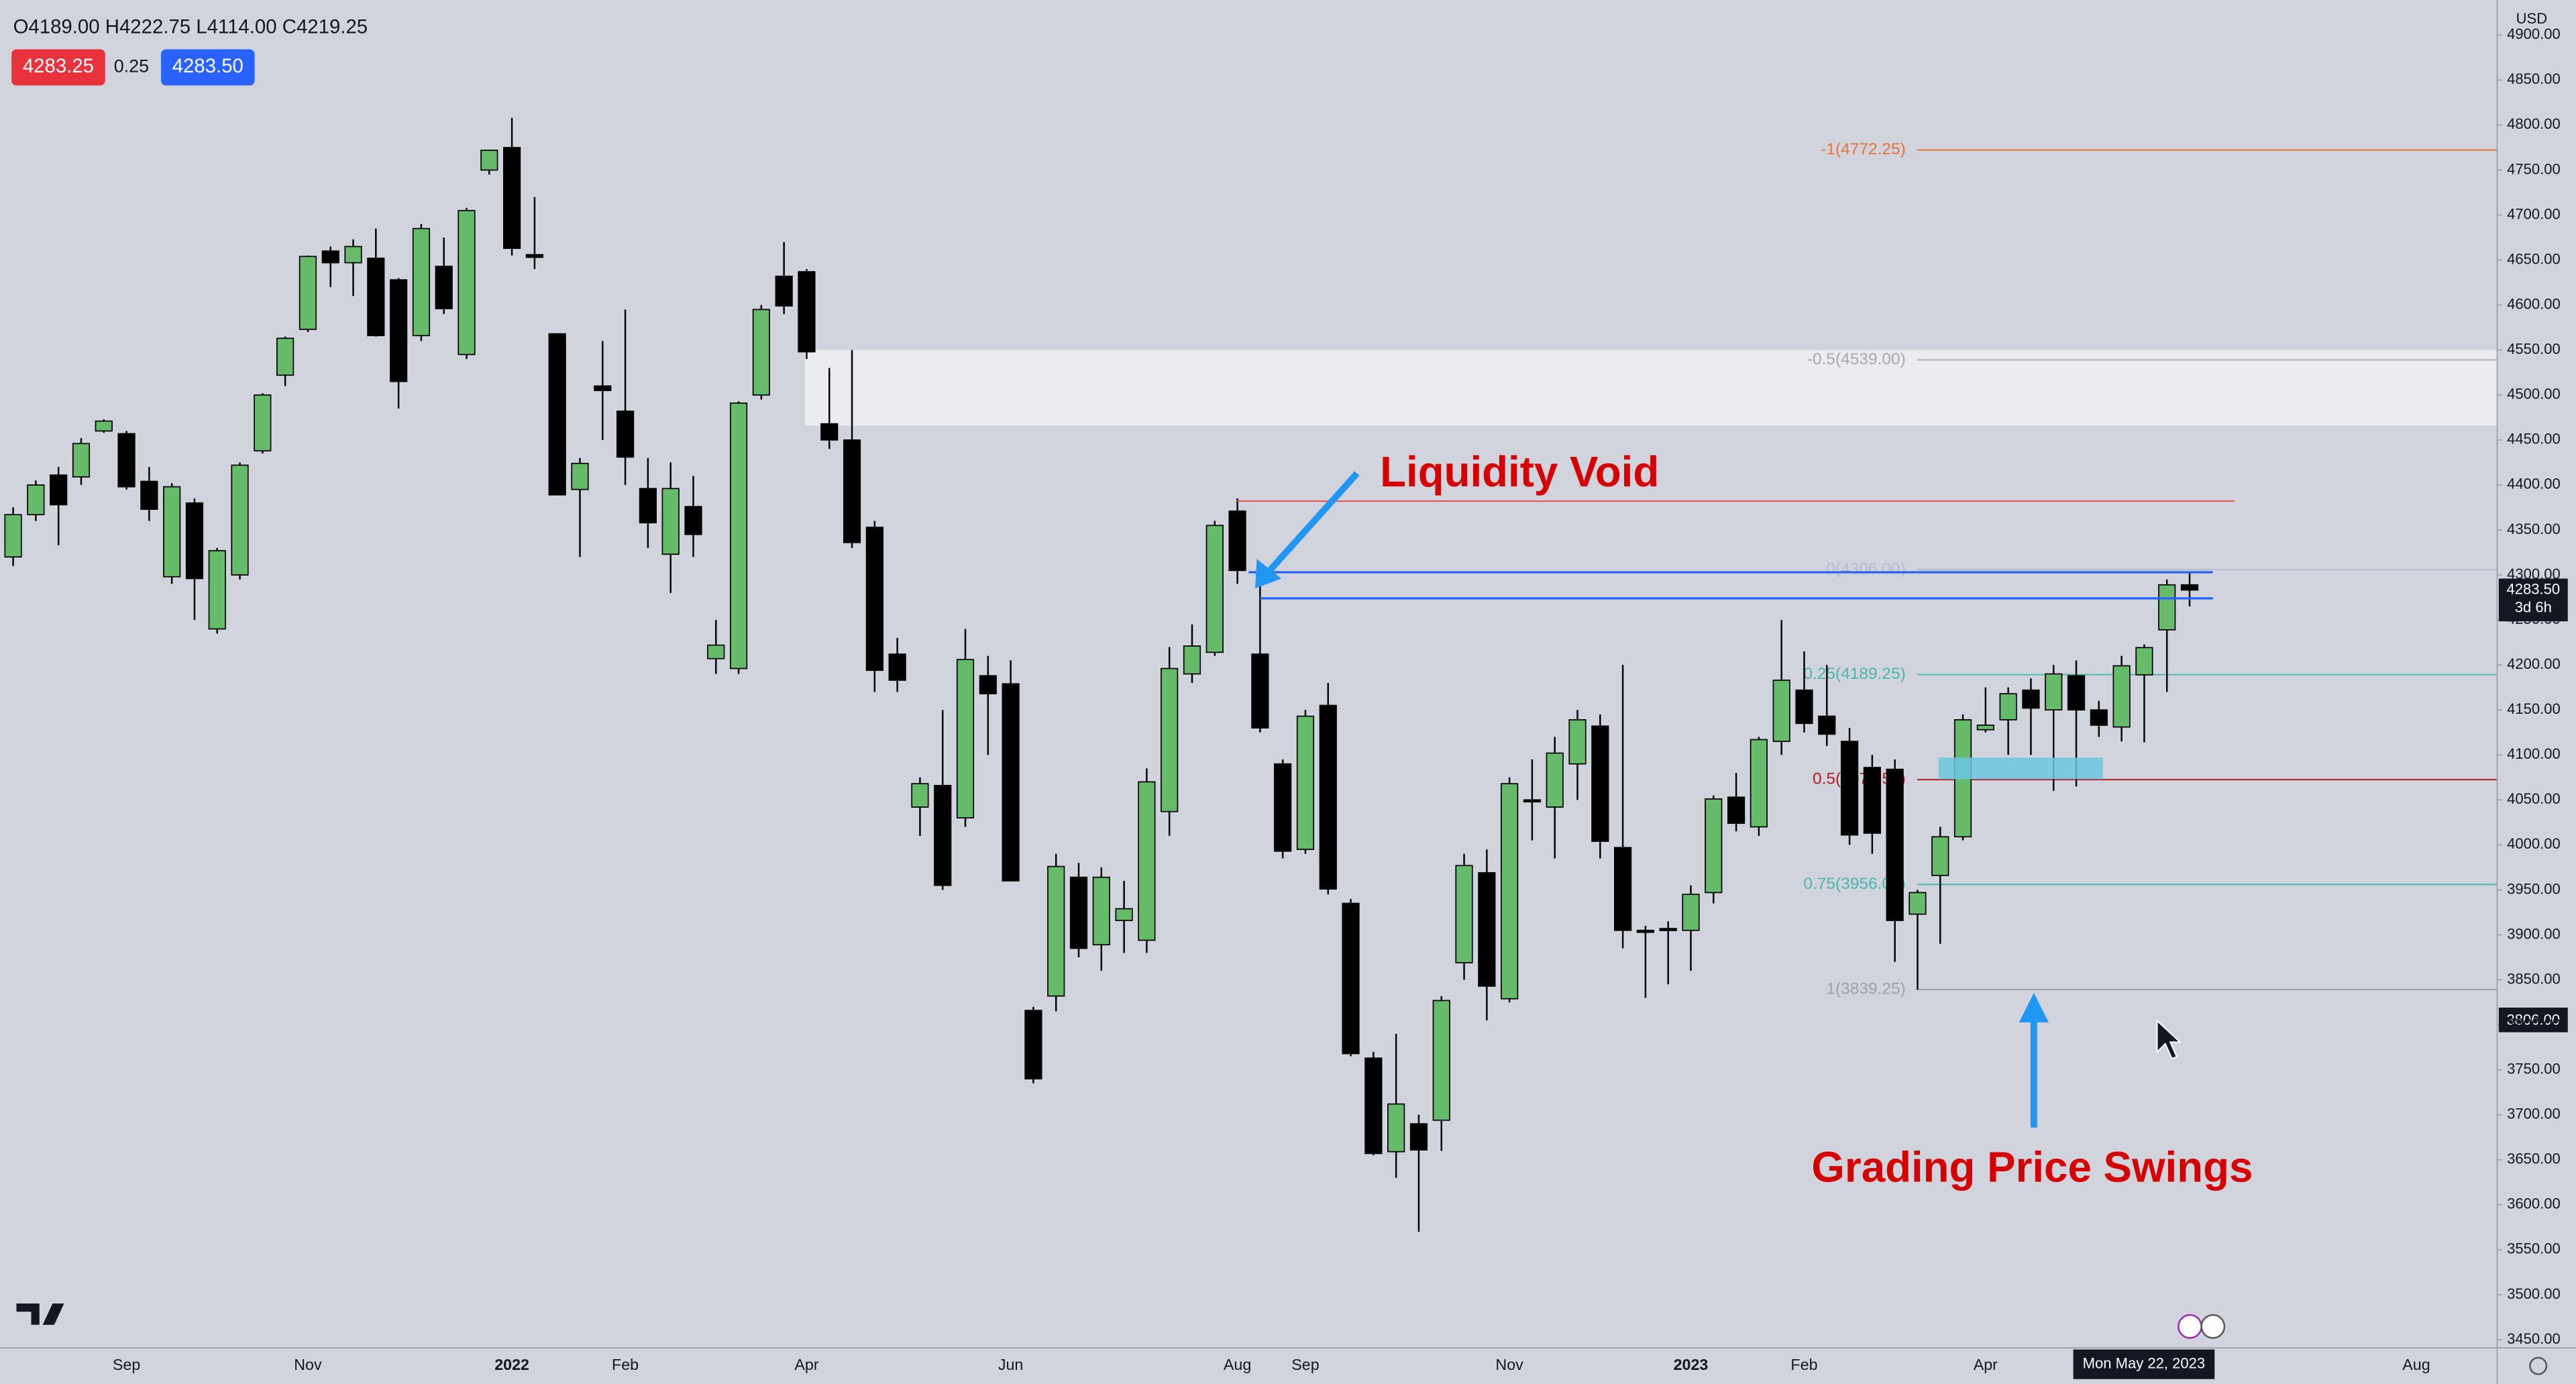 The height and width of the screenshot is (1384, 2576). What do you see at coordinates (2534, 258) in the screenshot?
I see `y-tick-label: 4650.00` at bounding box center [2534, 258].